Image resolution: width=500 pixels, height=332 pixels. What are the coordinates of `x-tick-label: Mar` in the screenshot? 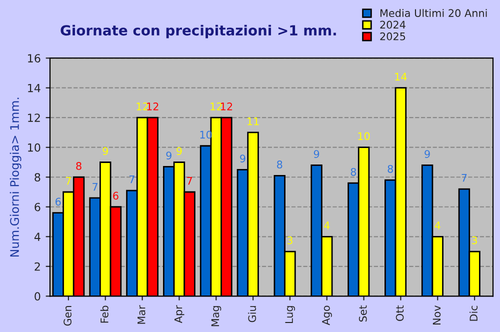 It's located at (142, 314).